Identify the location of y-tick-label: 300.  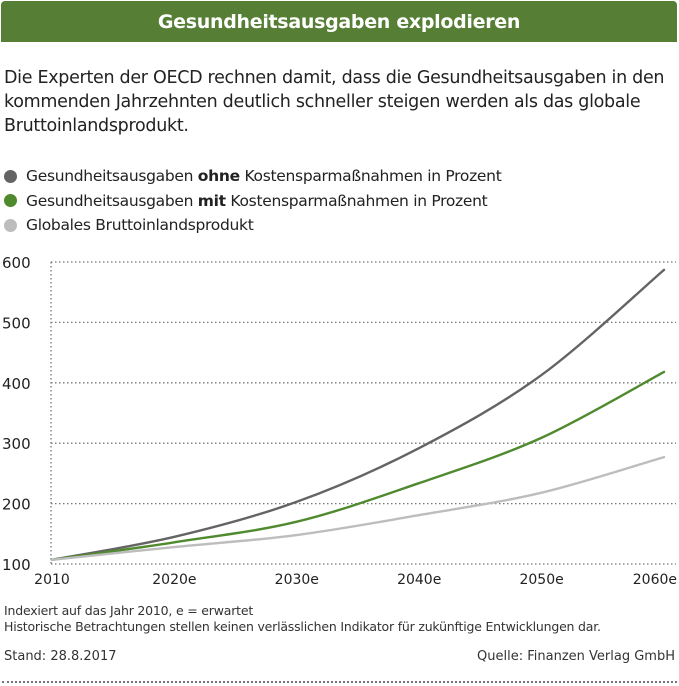
(16, 444).